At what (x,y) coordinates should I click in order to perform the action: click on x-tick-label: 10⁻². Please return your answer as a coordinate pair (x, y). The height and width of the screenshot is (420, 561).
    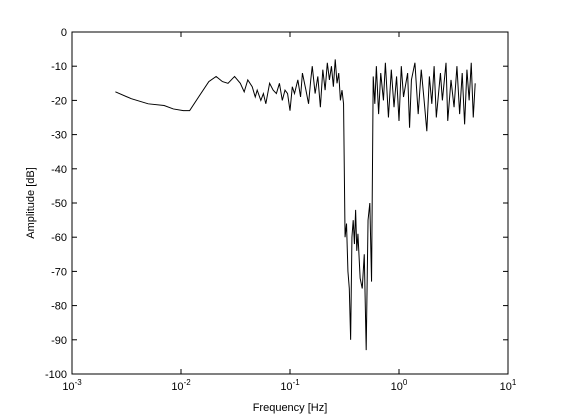
    Looking at the image, I should click on (181, 385).